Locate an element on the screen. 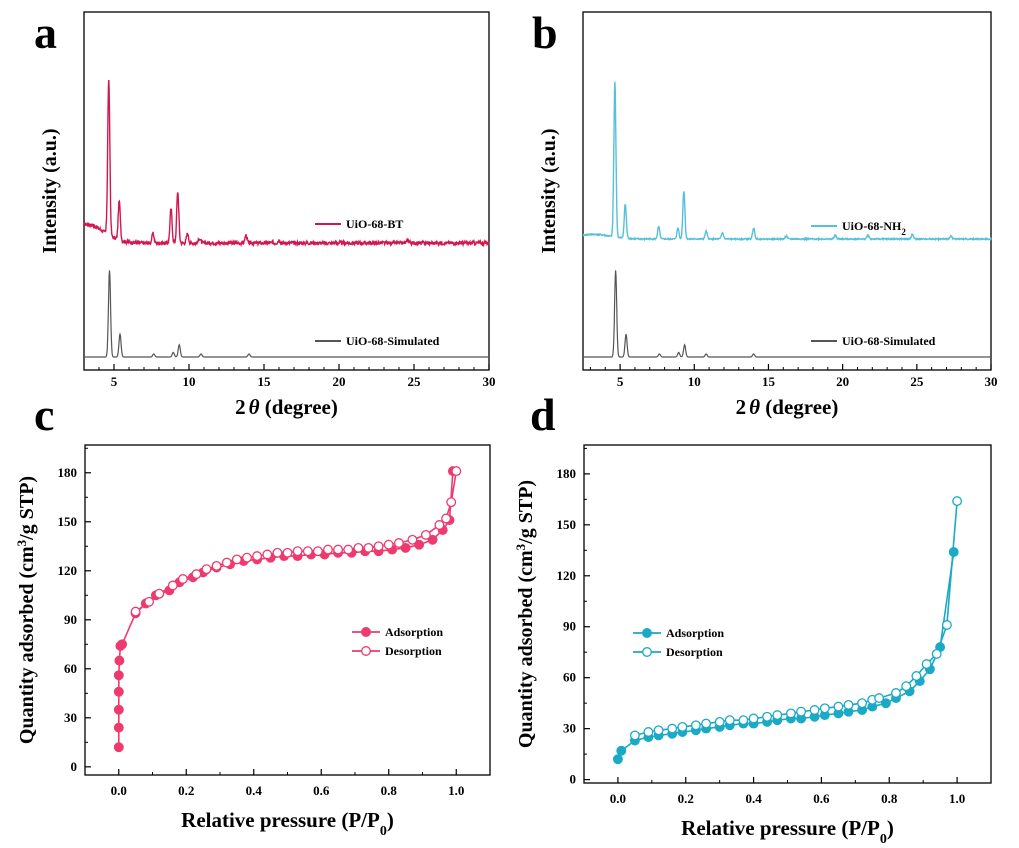 The image size is (1019, 848). x-tick-label: 0.4 is located at coordinates (254, 790).